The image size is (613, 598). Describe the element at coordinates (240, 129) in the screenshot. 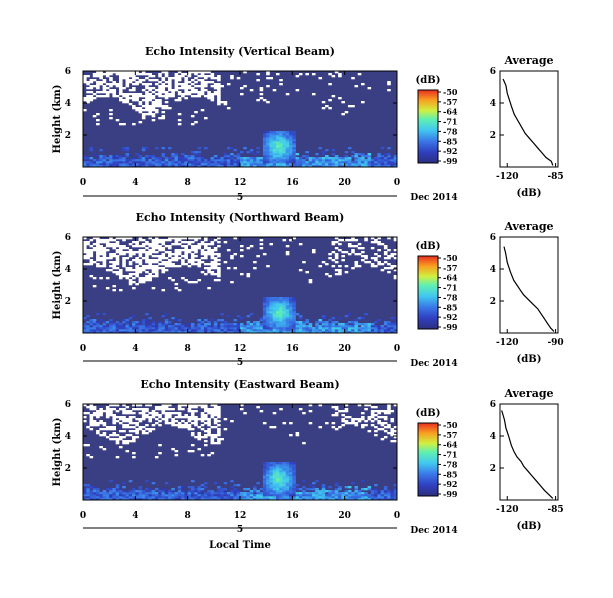

I see `x-axis-ticks: 0 4 8 12 16 20 0` at that location.